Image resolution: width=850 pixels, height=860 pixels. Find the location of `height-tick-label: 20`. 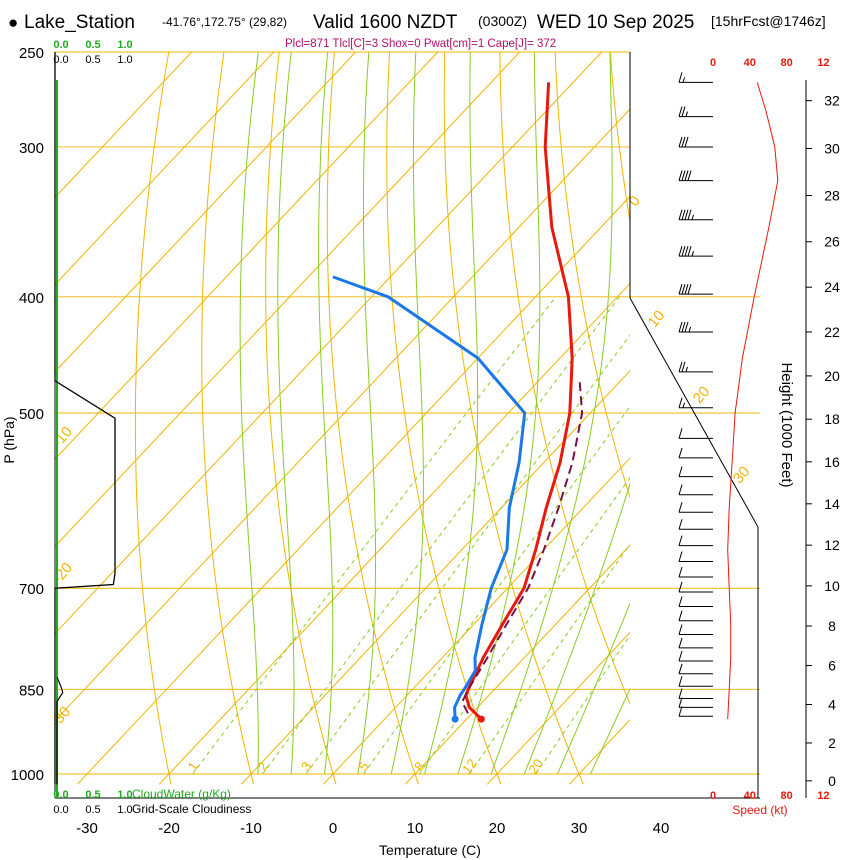

height-tick-label: 20 is located at coordinates (832, 376).